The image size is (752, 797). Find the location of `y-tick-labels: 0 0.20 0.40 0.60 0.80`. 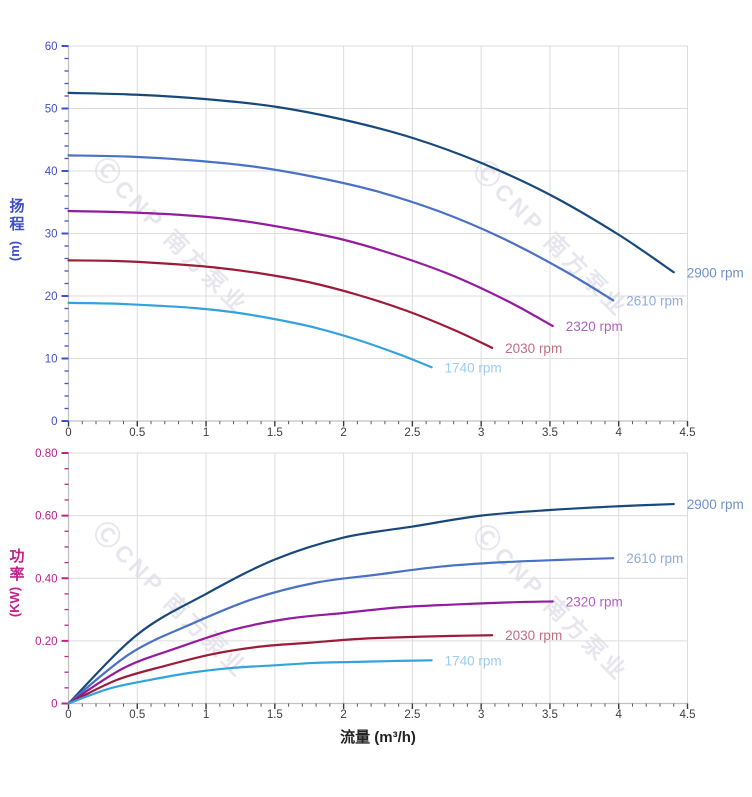

y-tick-labels: 0 0.20 0.40 0.60 0.80 is located at coordinates (46, 579).